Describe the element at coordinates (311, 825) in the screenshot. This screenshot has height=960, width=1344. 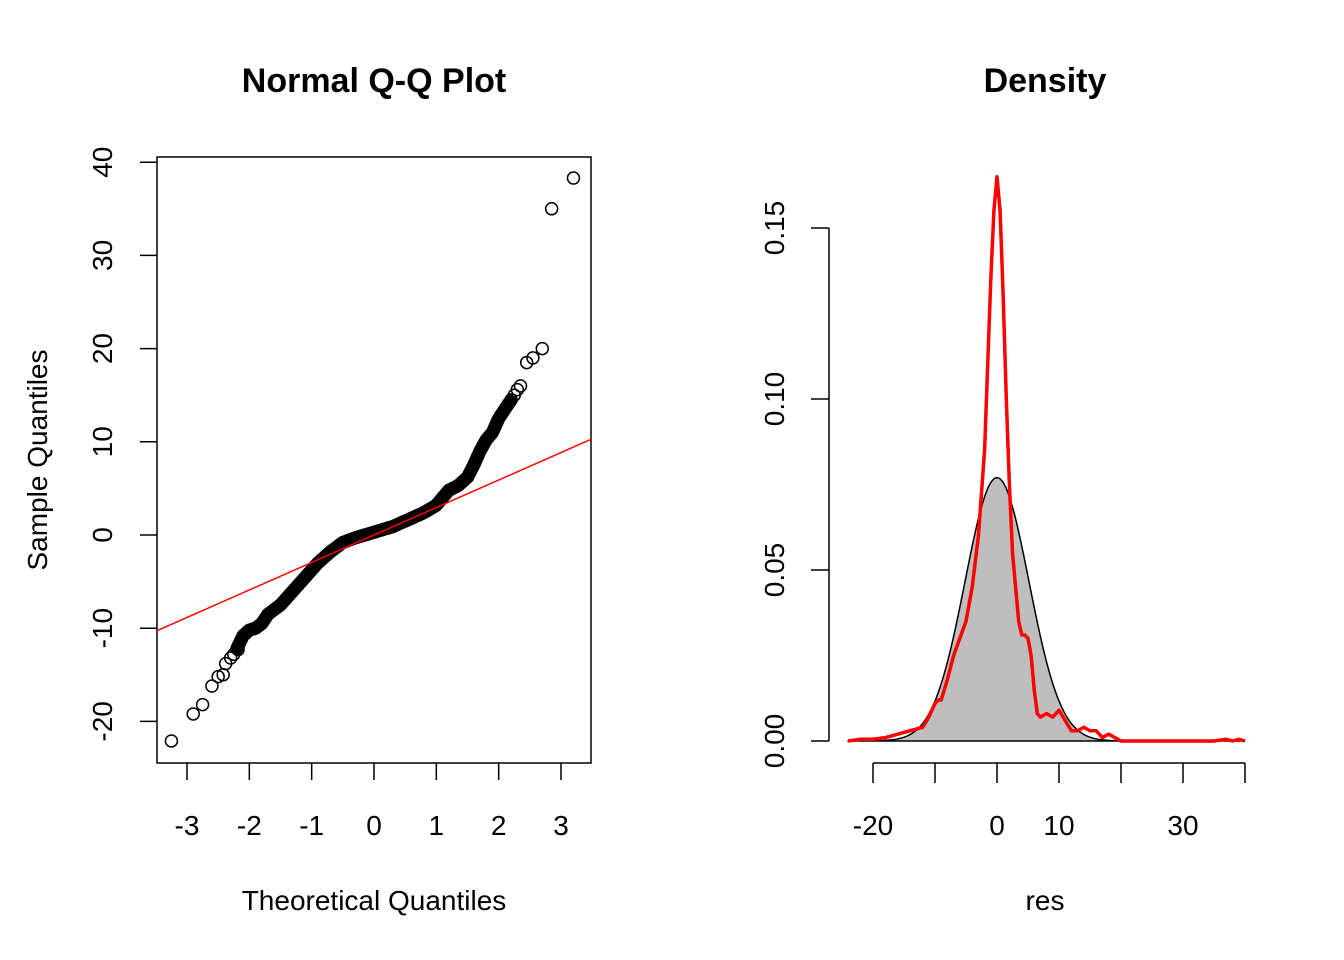
I see `qq-x-tick-label: -1` at that location.